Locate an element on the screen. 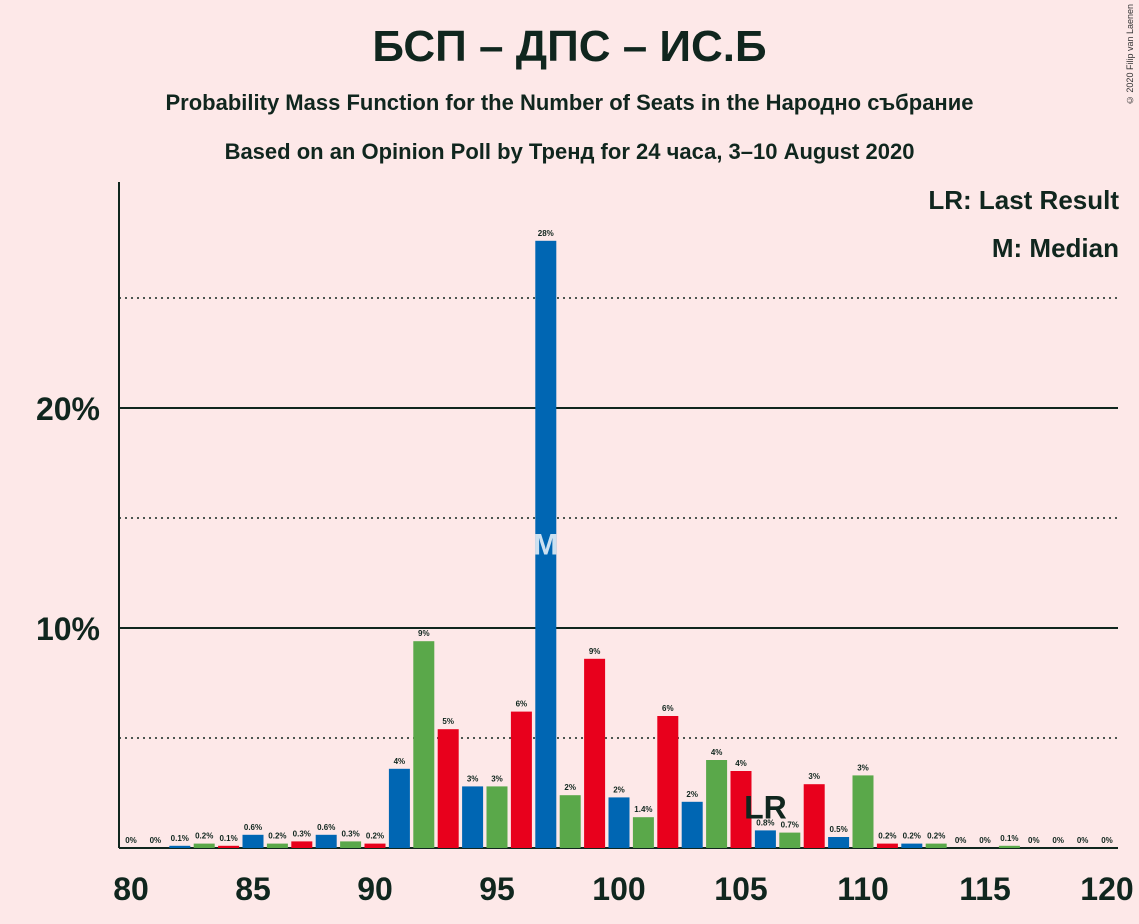 Image resolution: width=1139 pixels, height=924 pixels. data-label-99: 9% is located at coordinates (595, 651).